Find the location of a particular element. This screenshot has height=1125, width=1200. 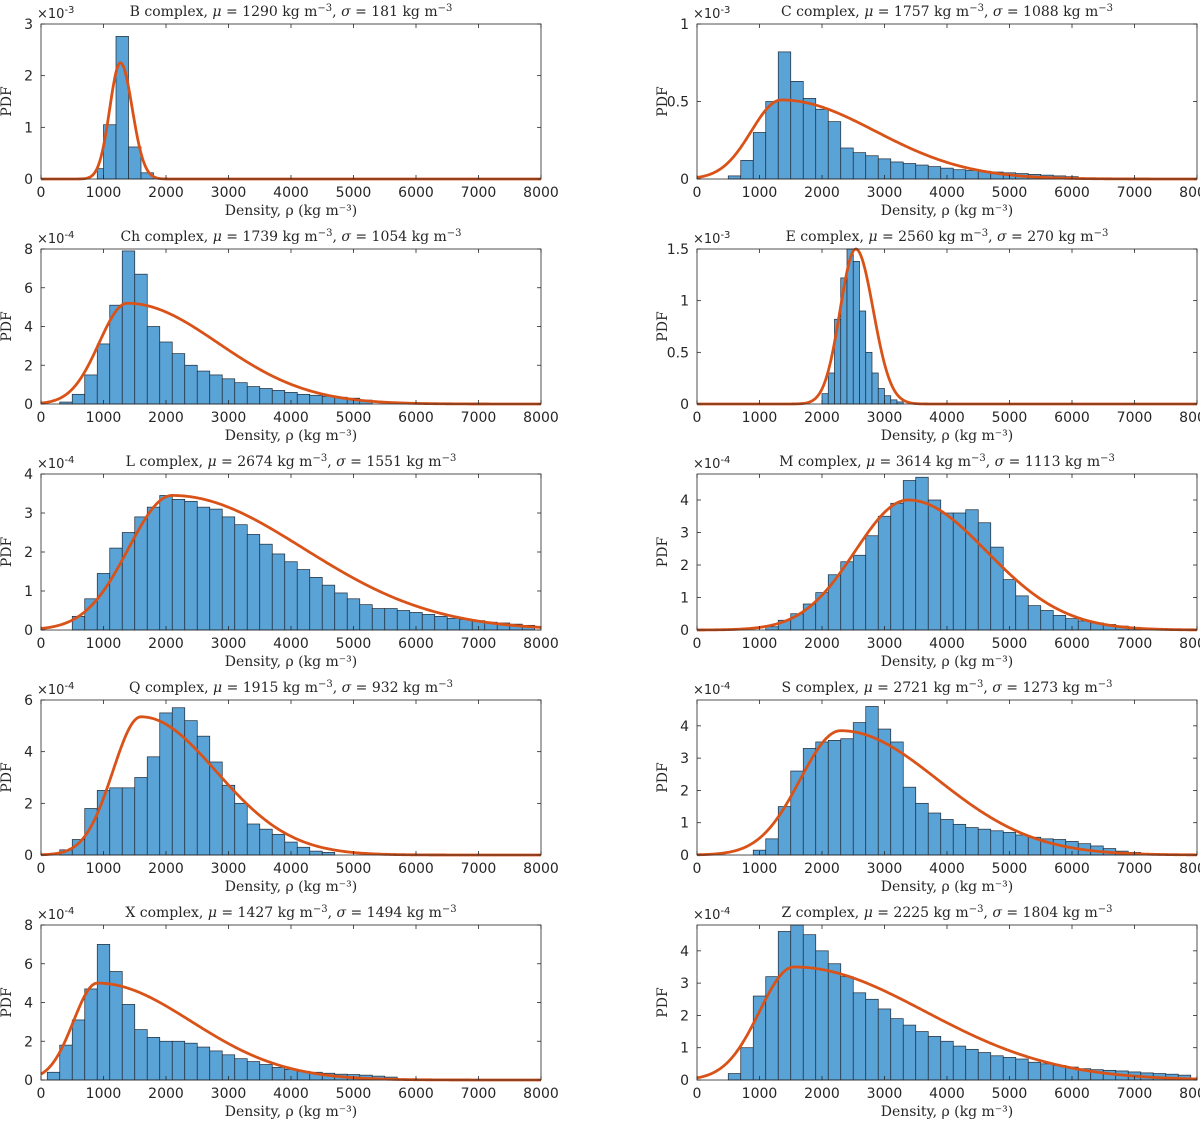

y-tick-label: 1.5 is located at coordinates (678, 250).